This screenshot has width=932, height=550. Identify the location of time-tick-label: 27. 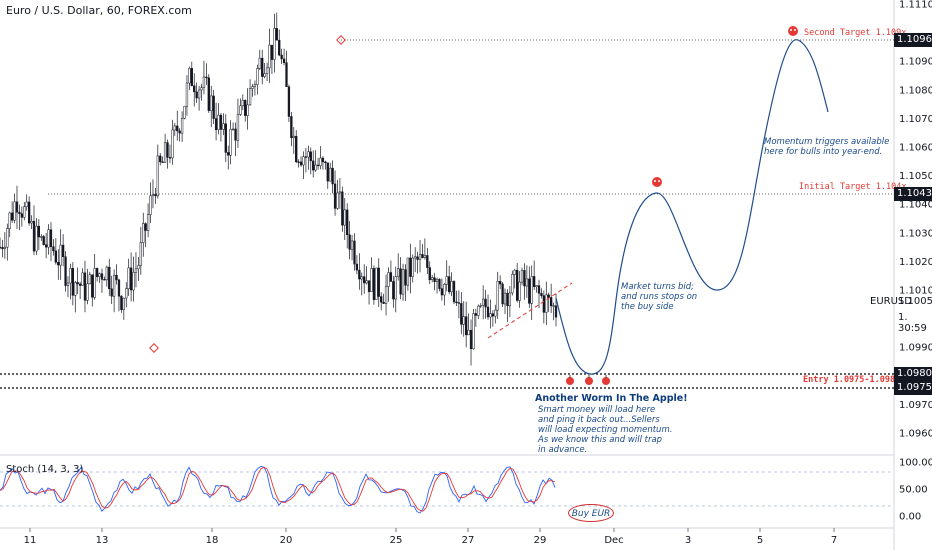
(468, 540).